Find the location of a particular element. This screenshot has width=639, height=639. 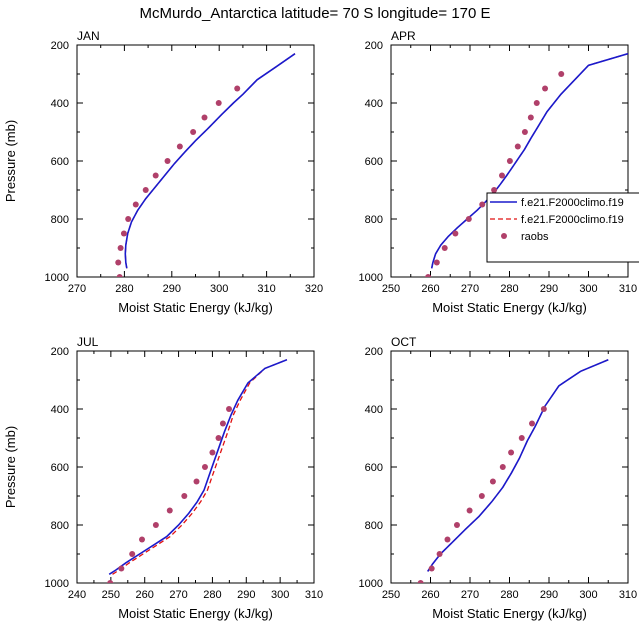

legend-entry-3: raobs is located at coordinates (535, 237).